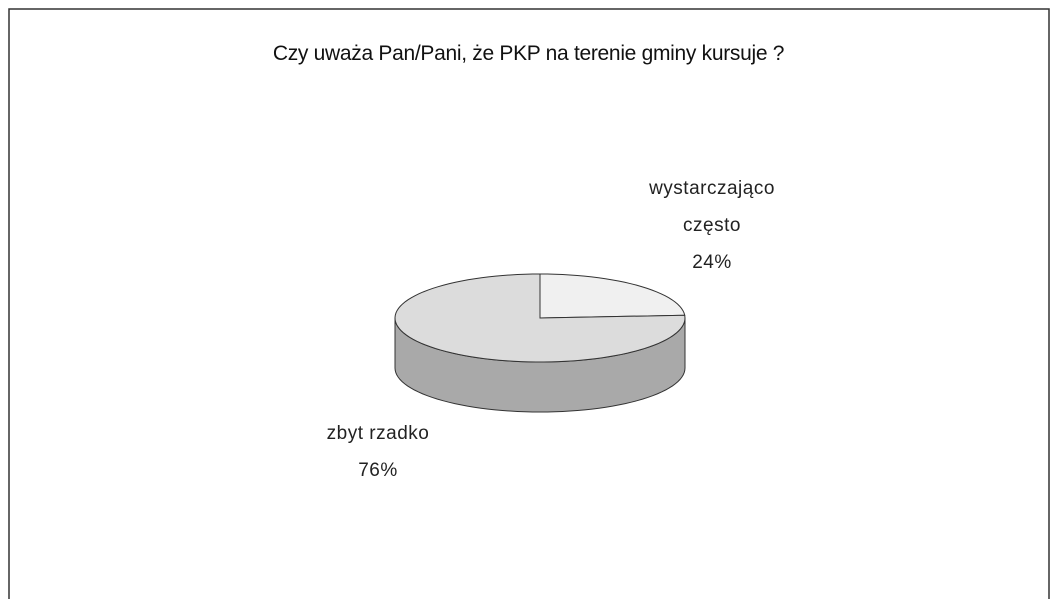 This screenshot has height=599, width=1057. I want to click on data-label: wystarczająco często 24%, so click(712, 225).